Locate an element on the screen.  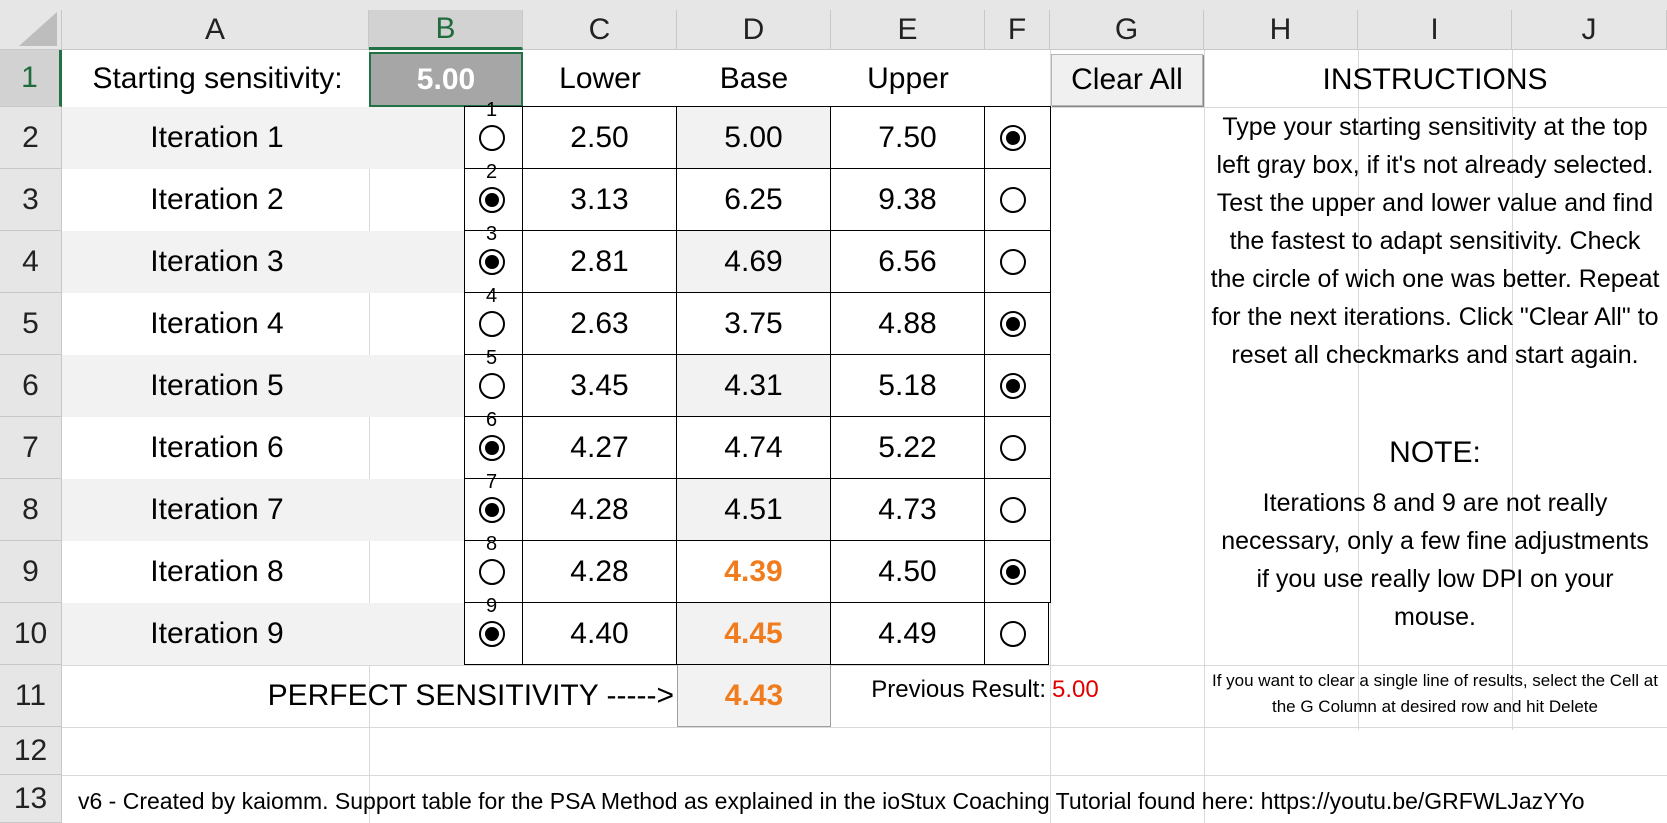
table-border is located at coordinates (757, 106).